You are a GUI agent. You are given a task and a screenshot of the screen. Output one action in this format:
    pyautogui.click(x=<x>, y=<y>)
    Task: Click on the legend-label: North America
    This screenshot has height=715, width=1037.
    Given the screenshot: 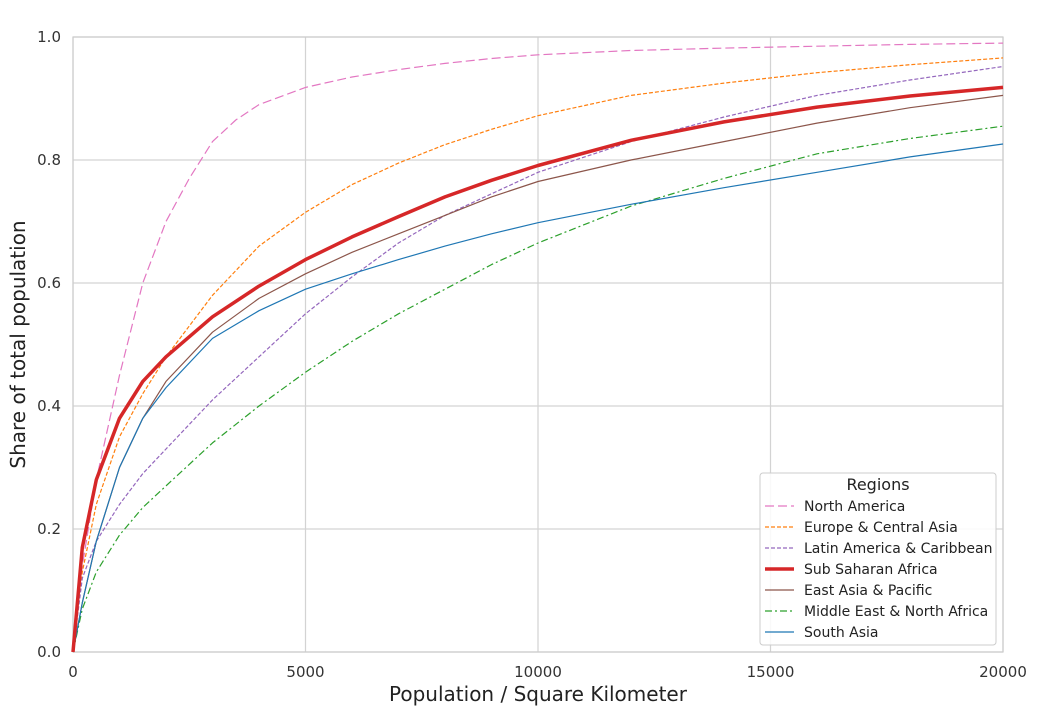 What is the action you would take?
    pyautogui.click(x=854, y=507)
    